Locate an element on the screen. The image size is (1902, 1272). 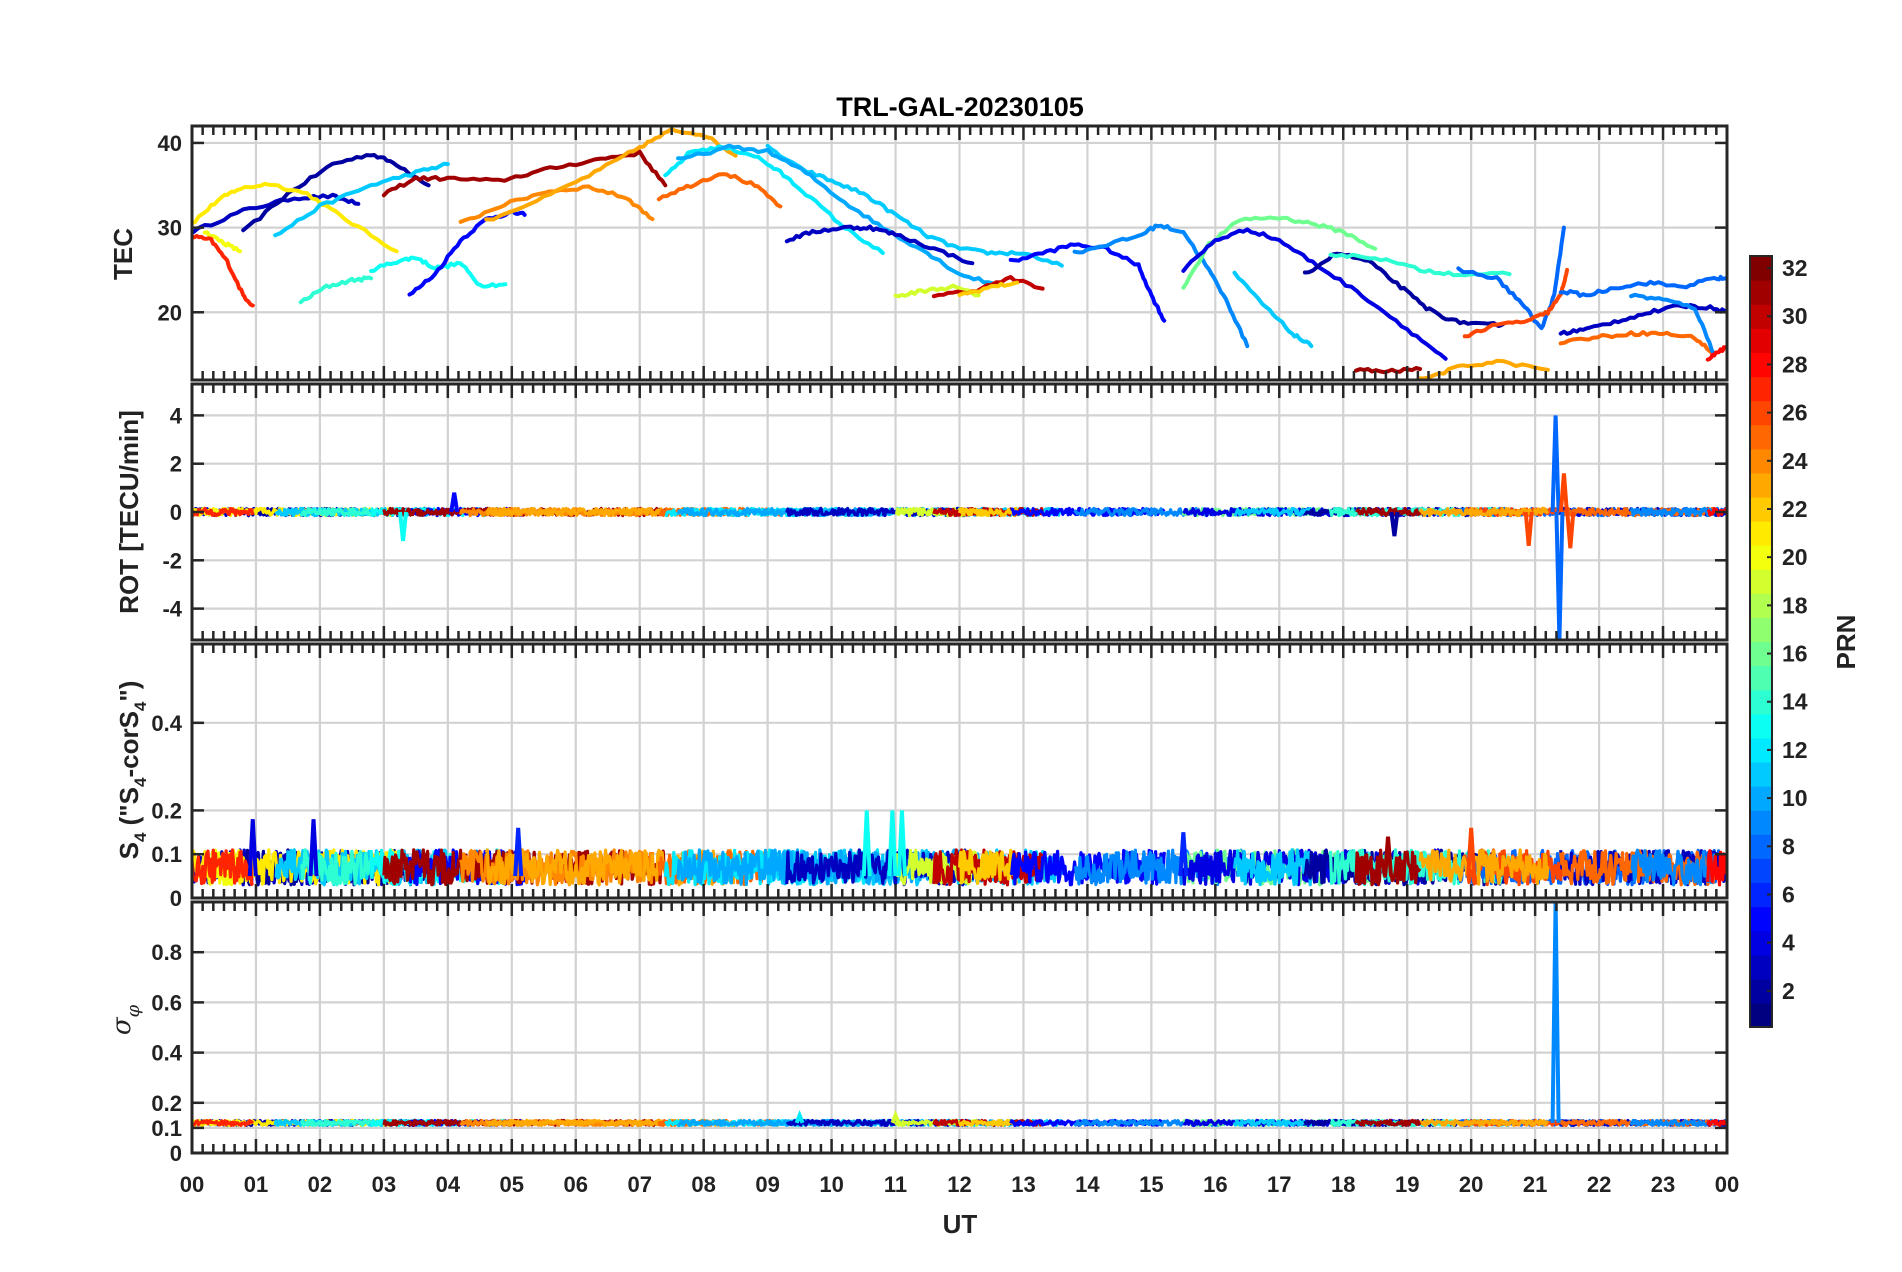
x-tick-label: 16 is located at coordinates (1215, 1184).